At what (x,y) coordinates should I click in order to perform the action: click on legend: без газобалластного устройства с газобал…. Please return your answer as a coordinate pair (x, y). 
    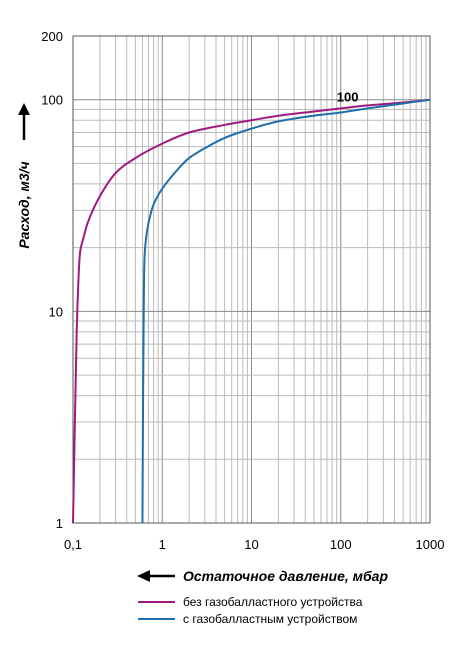
    Looking at the image, I should click on (250, 610).